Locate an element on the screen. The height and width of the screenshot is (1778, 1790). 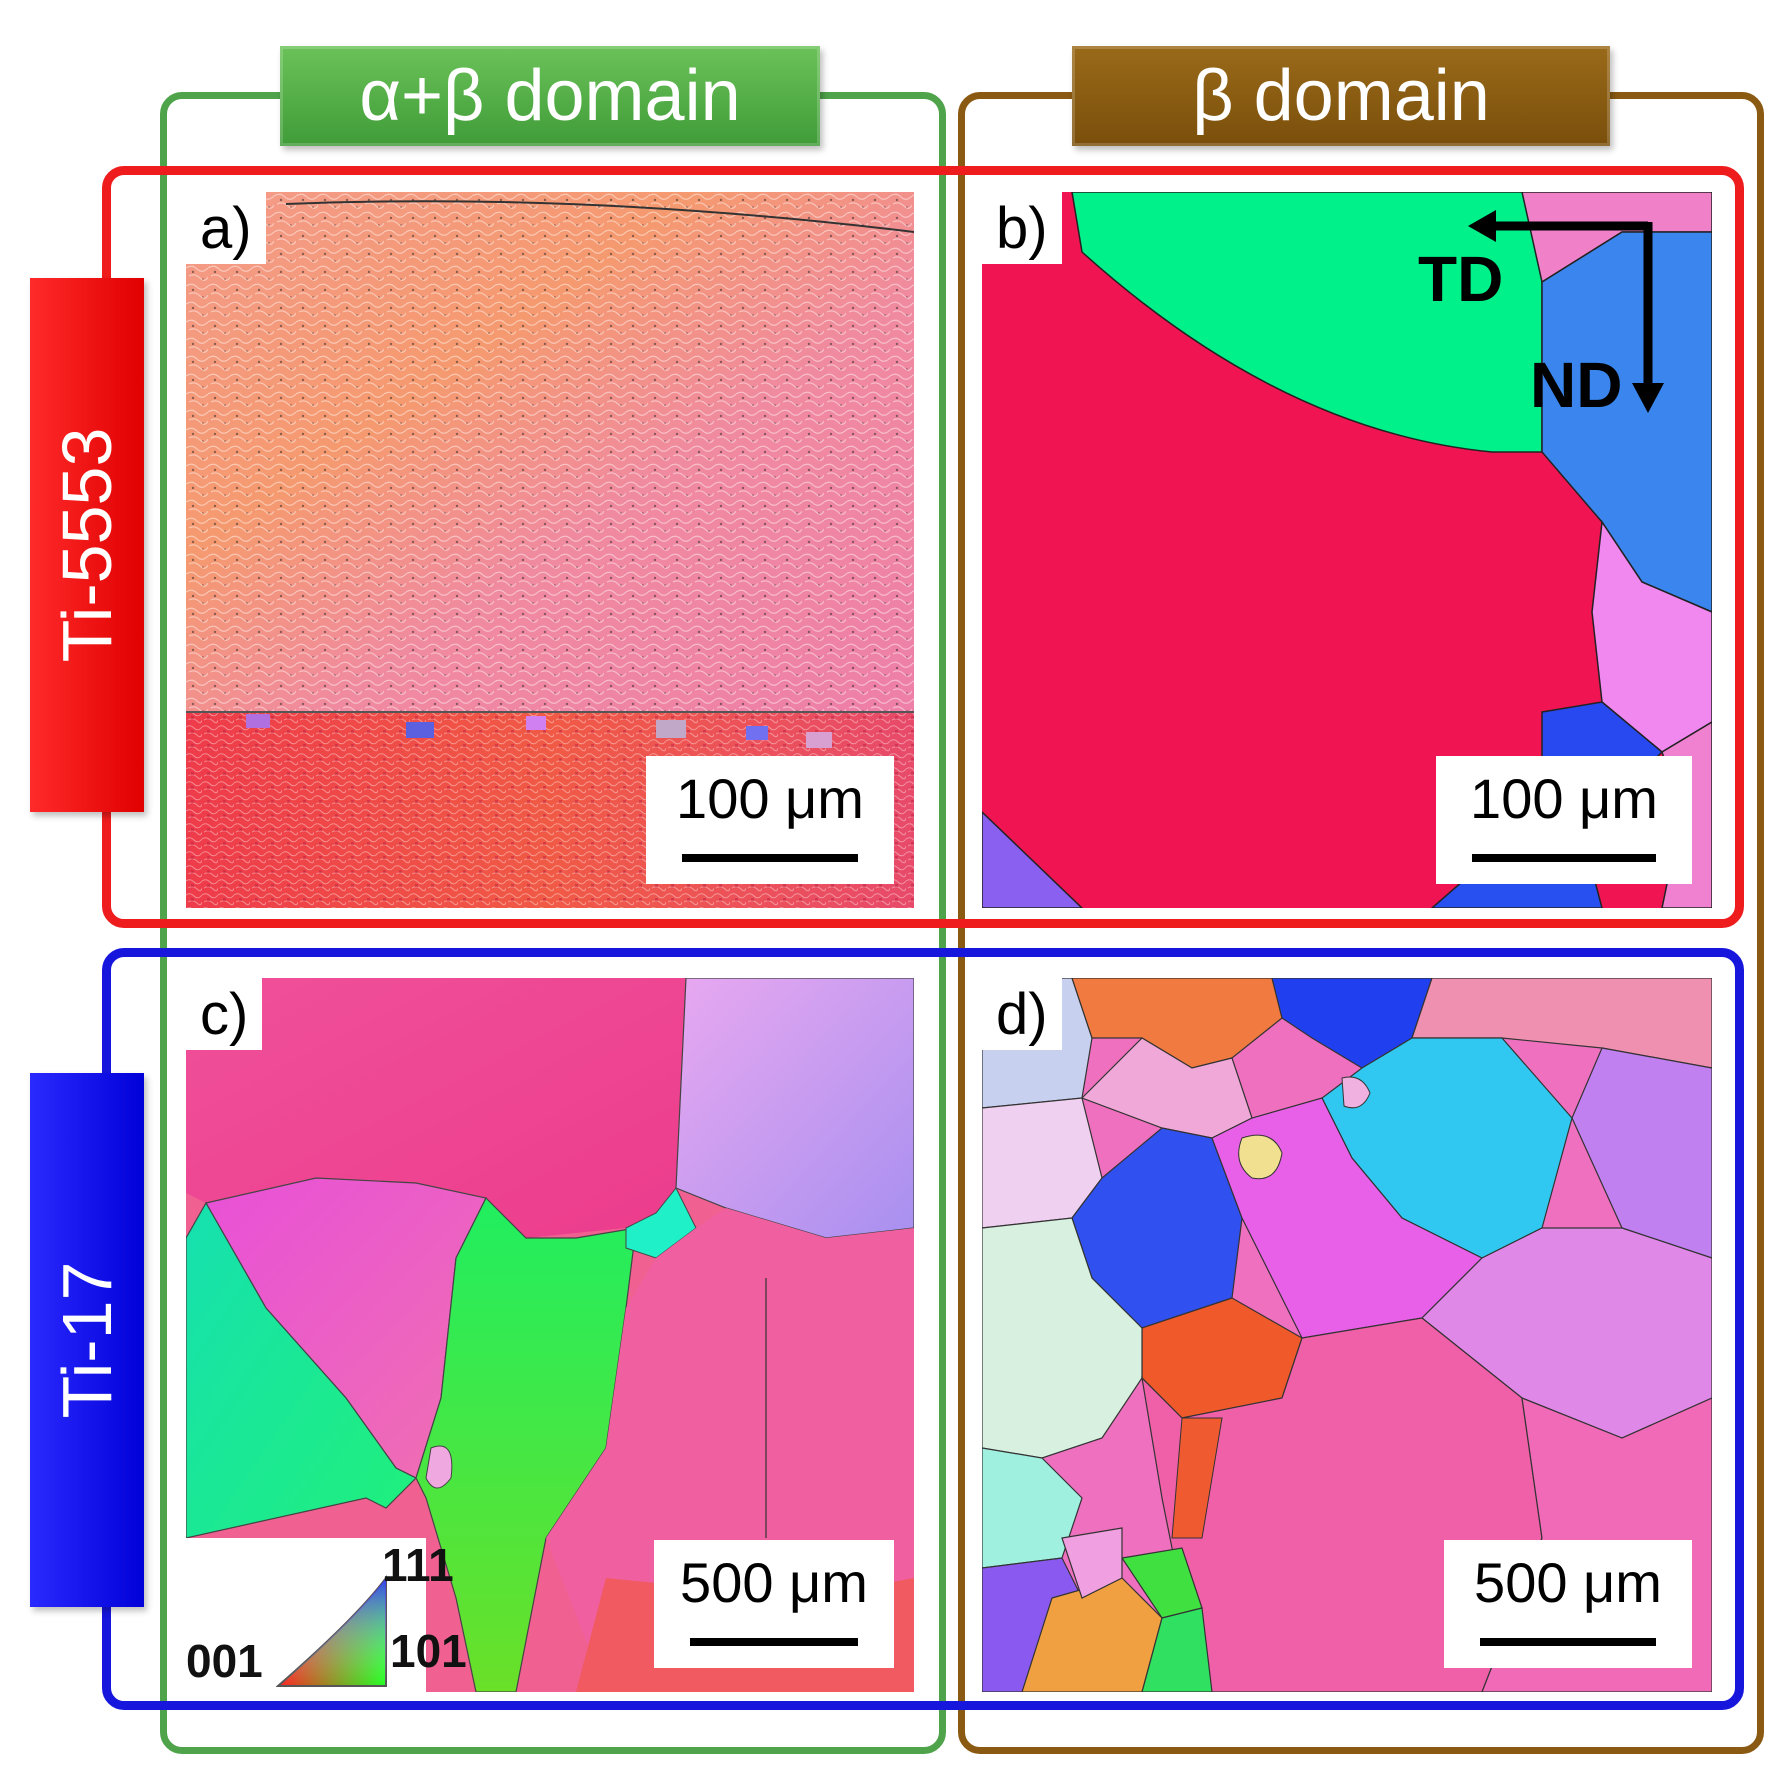
ipf-101-label: 101 is located at coordinates (428, 1651).